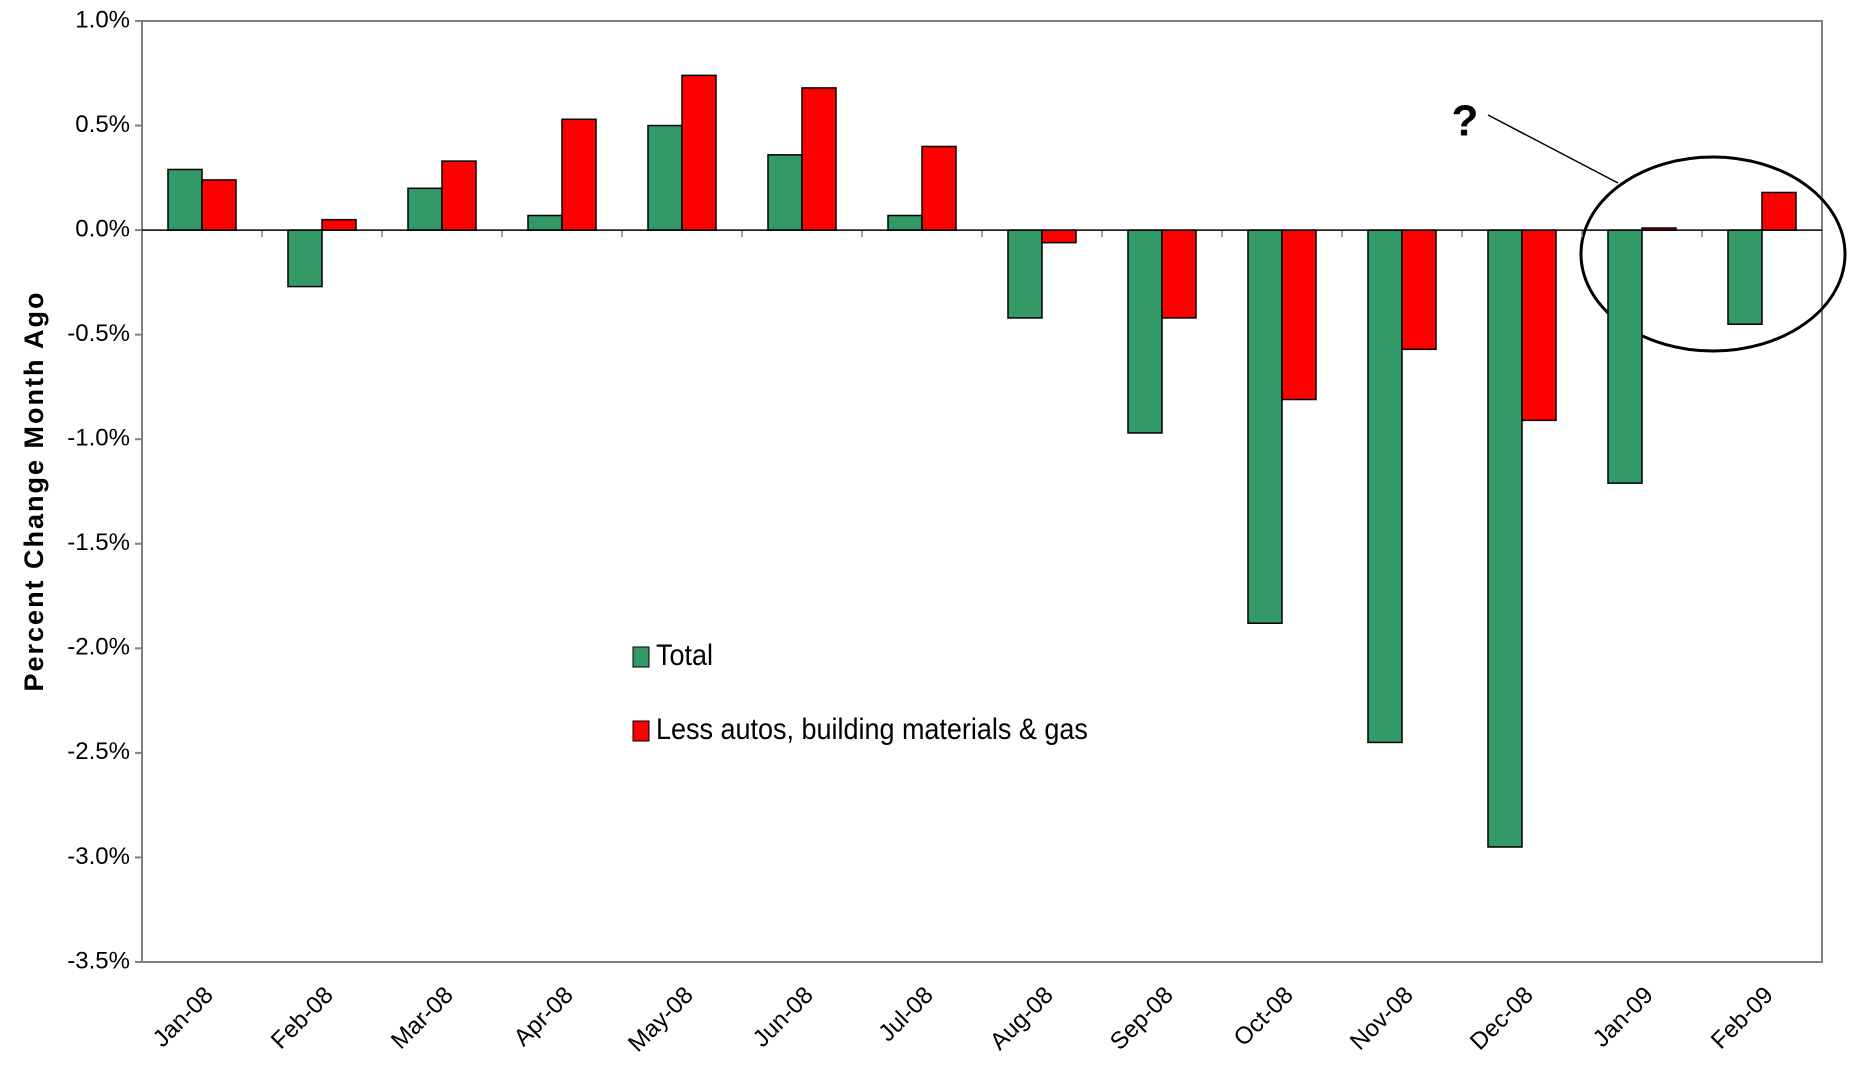 The height and width of the screenshot is (1084, 1855). What do you see at coordinates (1742, 1018) in the screenshot?
I see `x-tick-label: Feb-09` at bounding box center [1742, 1018].